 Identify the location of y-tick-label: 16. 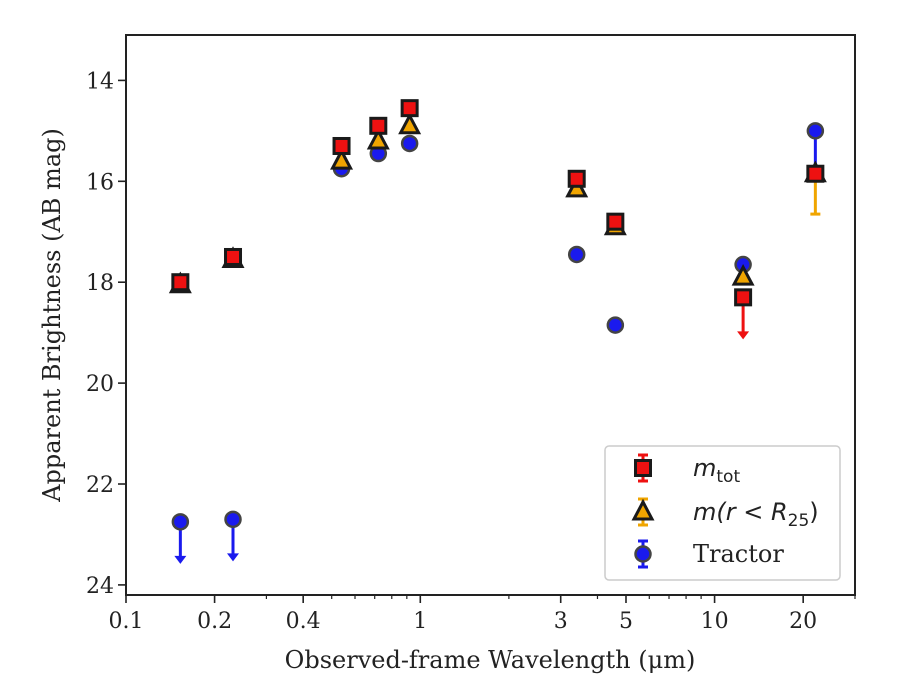
(100, 182).